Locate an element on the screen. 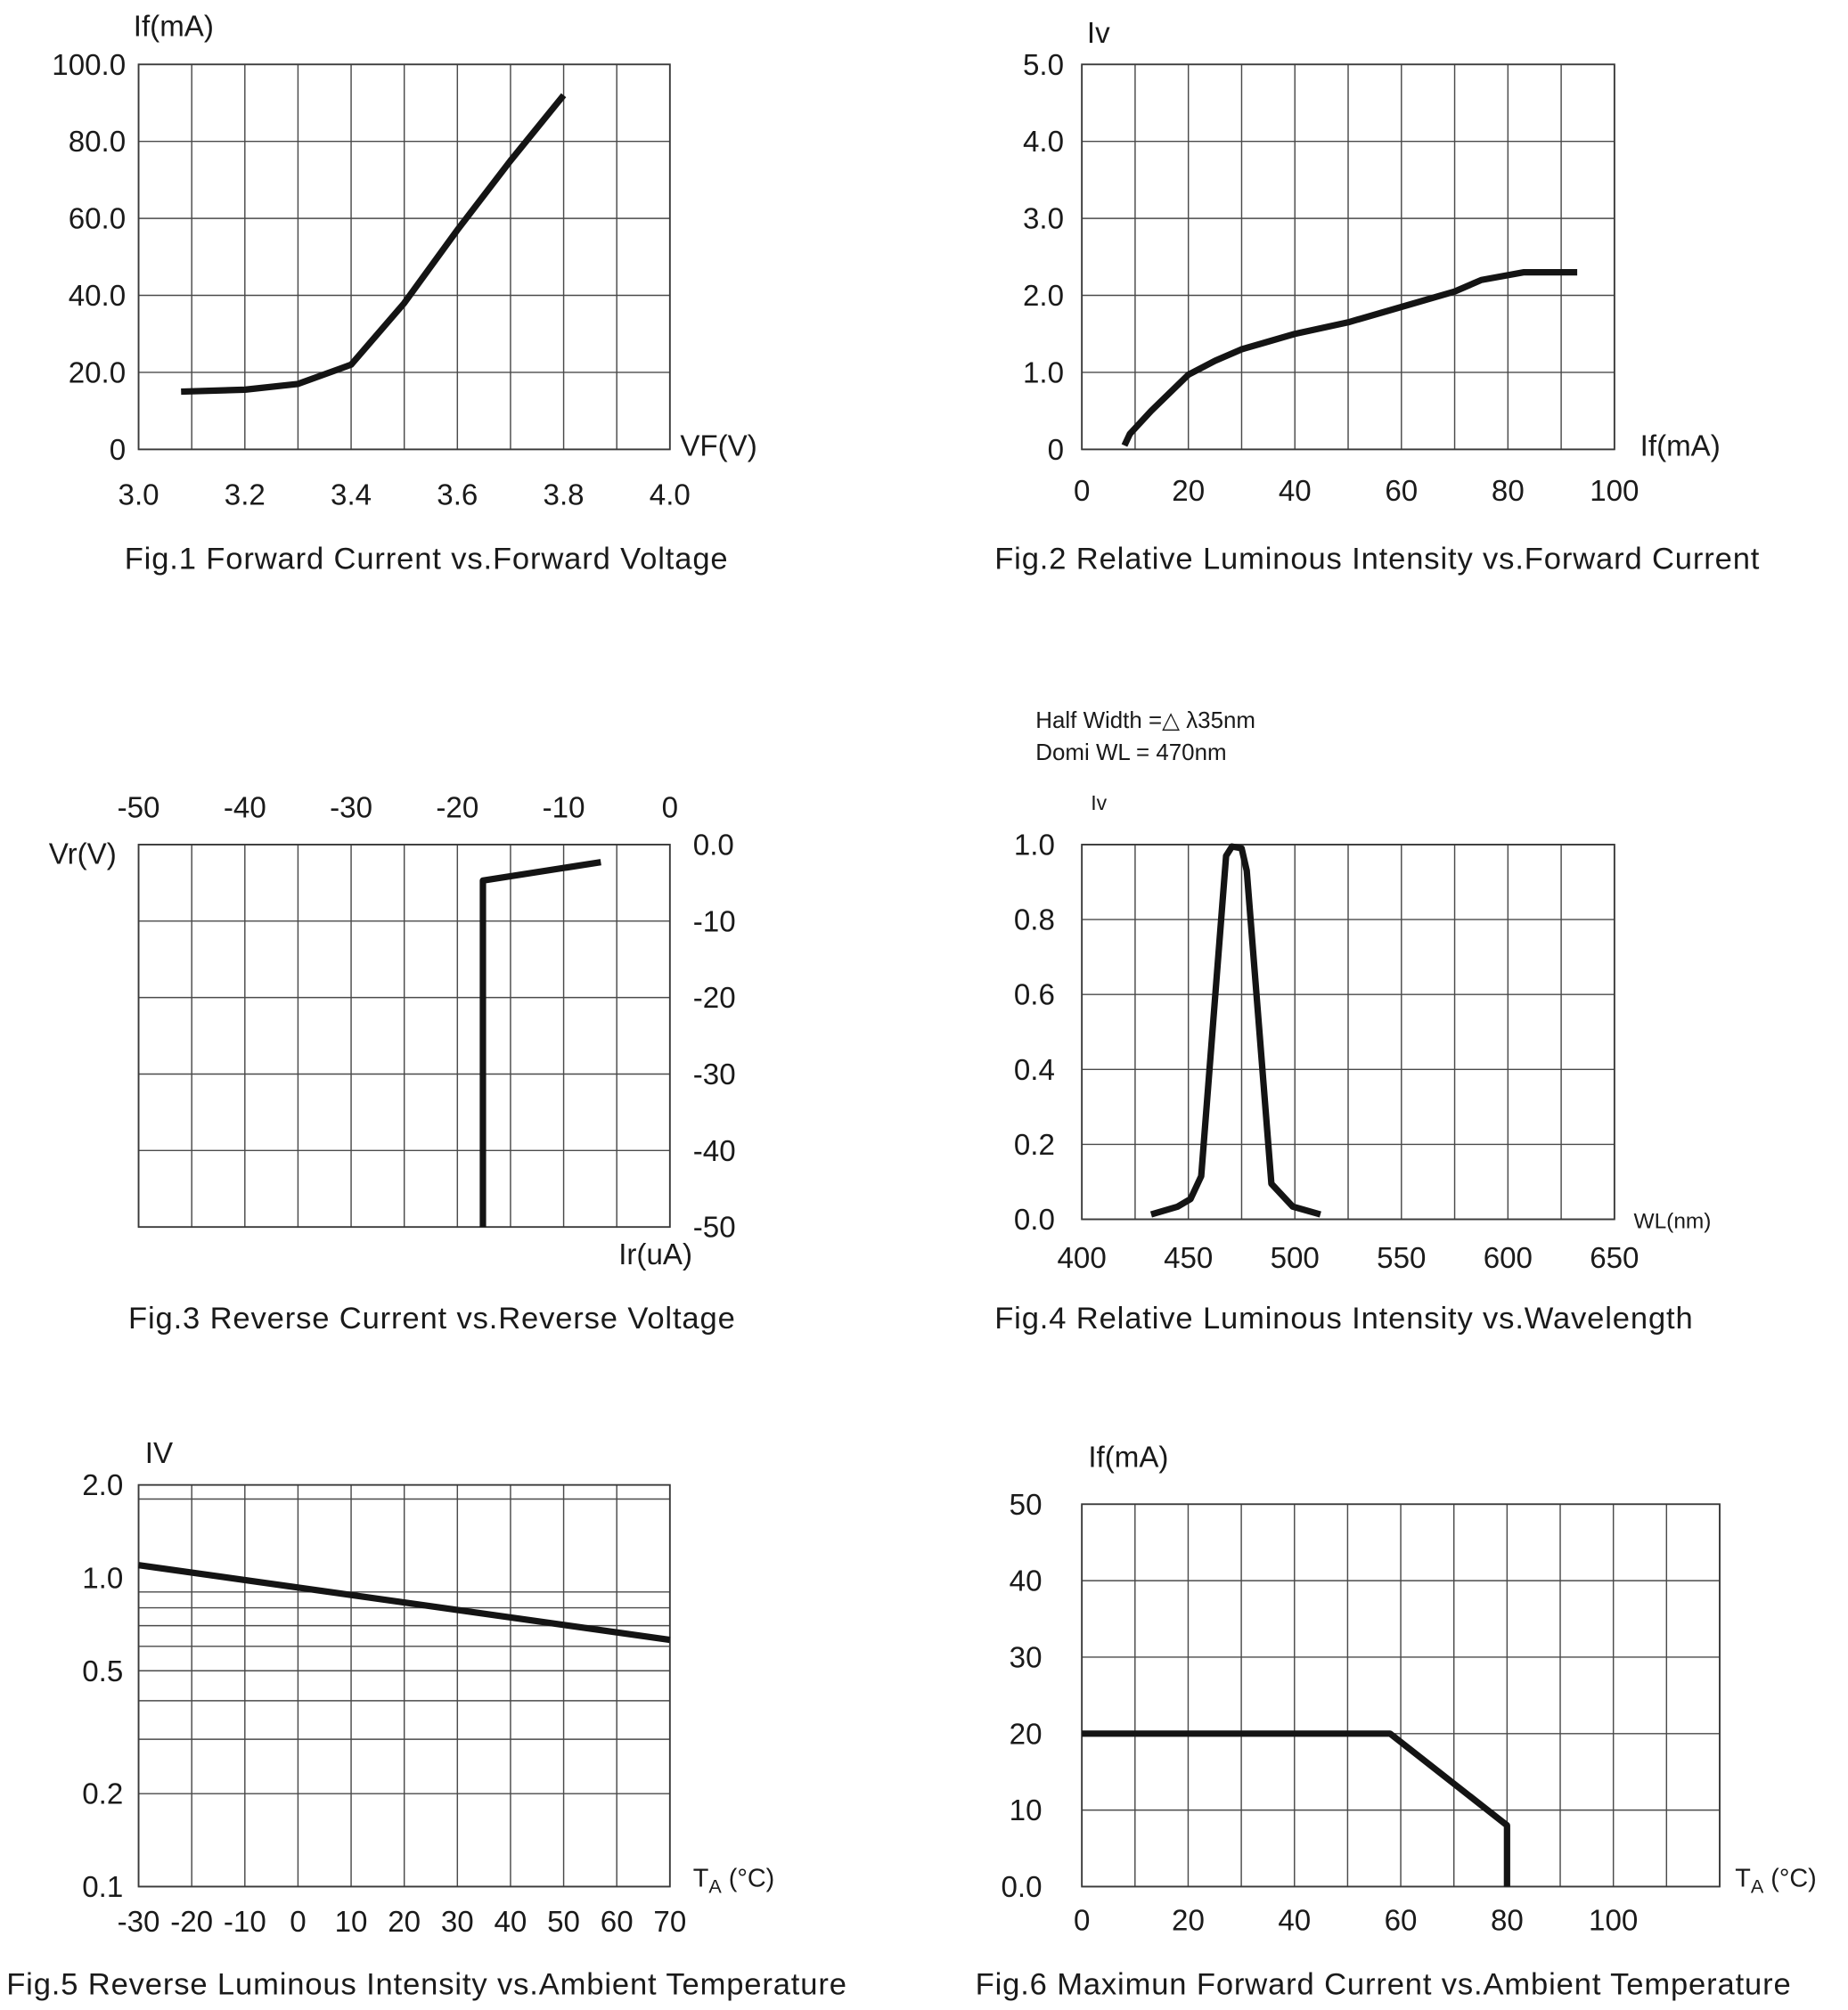 This screenshot has width=1848, height=2010. x-tick-label: -30 is located at coordinates (139, 1923).